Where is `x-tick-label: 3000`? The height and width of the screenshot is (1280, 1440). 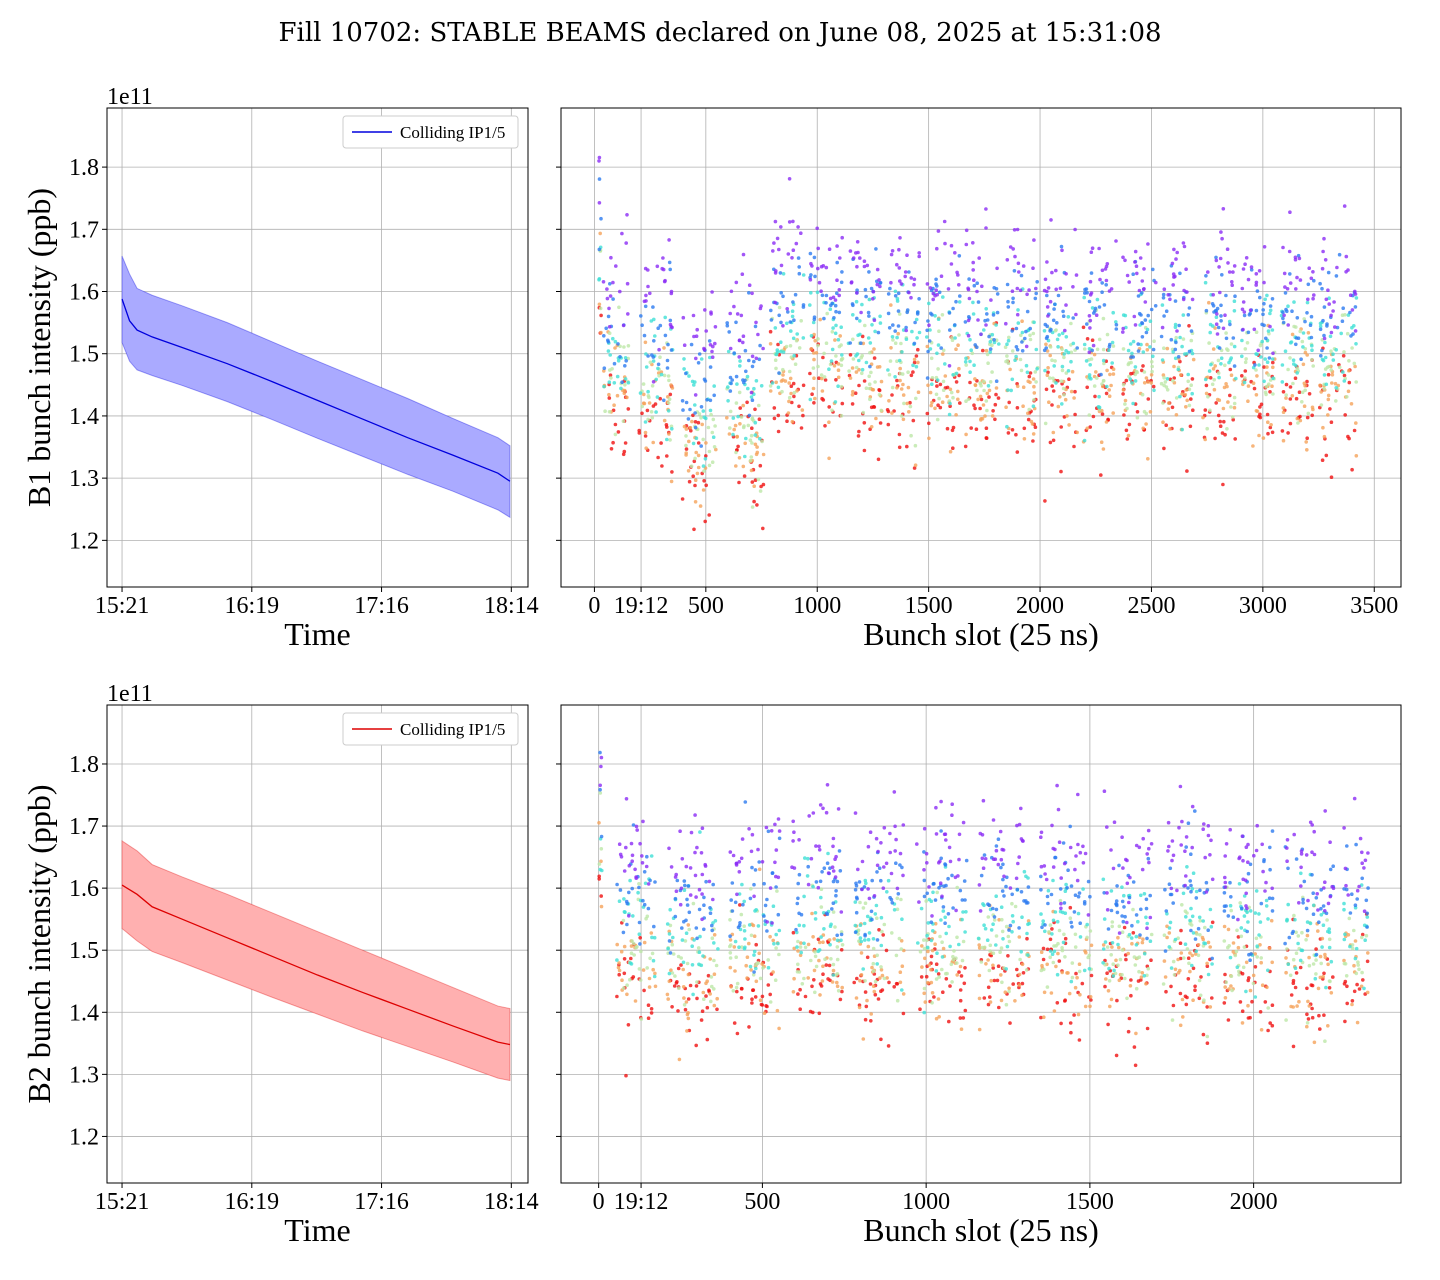
x-tick-label: 3000 is located at coordinates (1263, 606).